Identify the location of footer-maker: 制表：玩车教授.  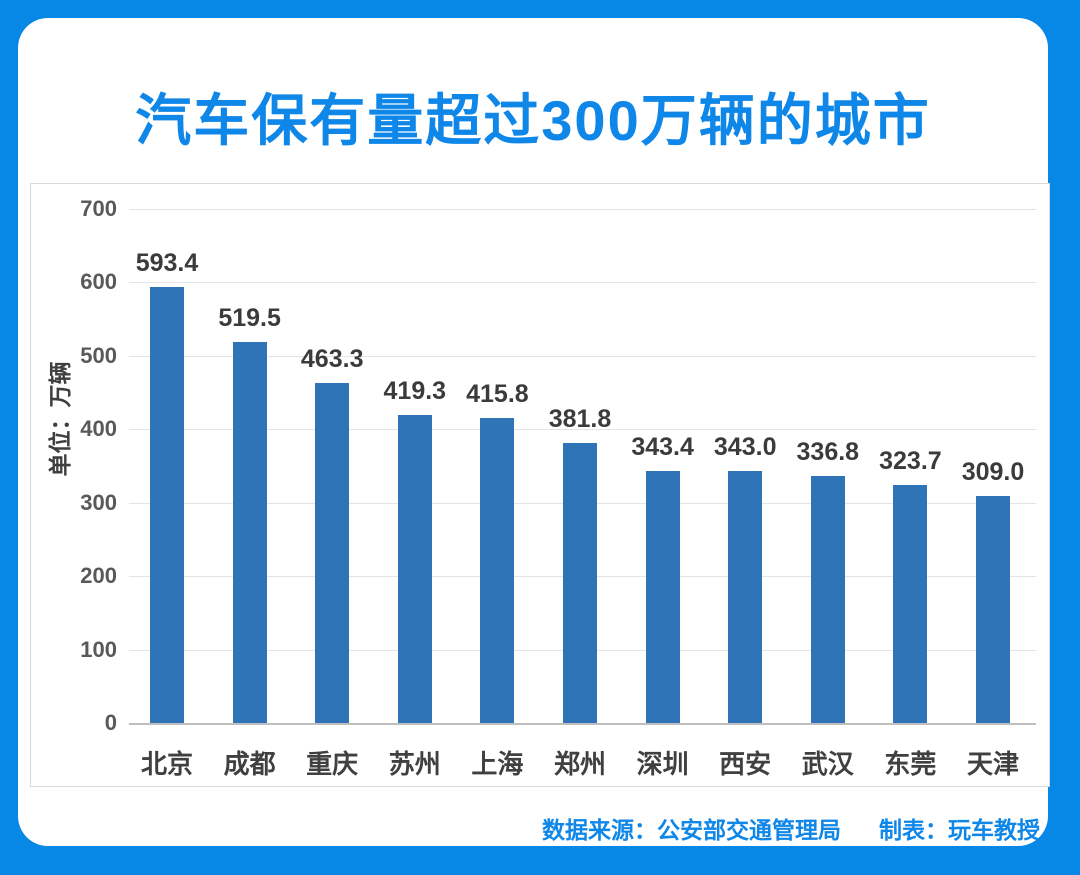
(959, 830).